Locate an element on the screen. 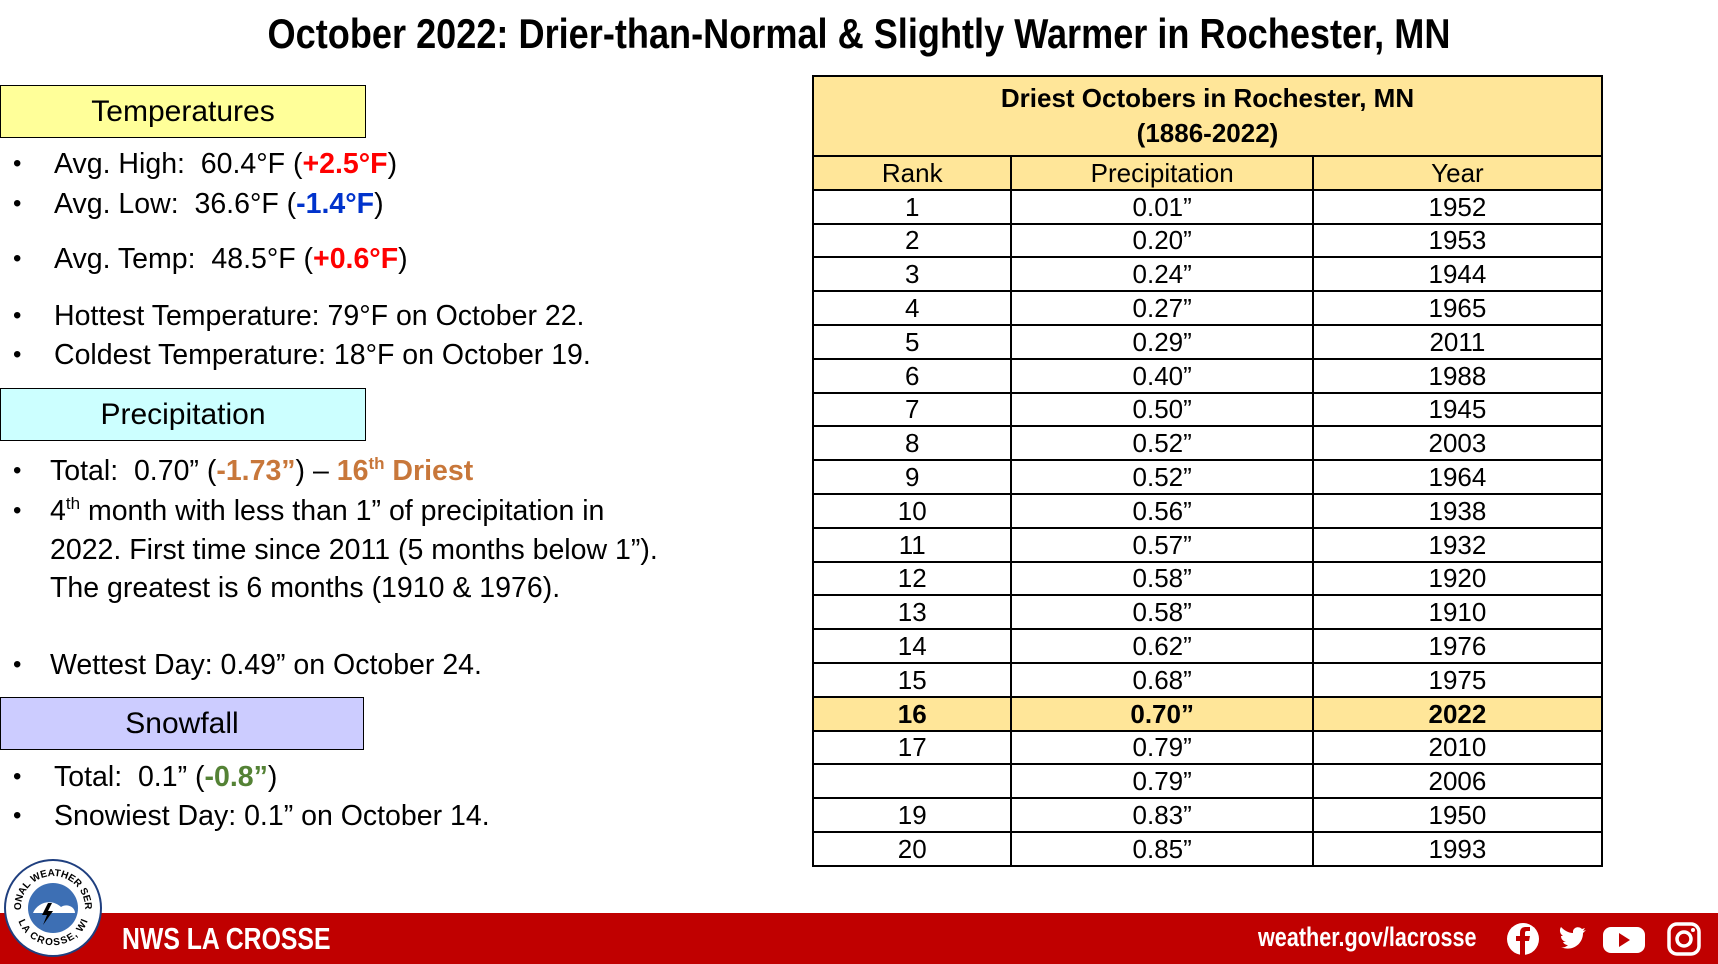 The image size is (1718, 964). table-row: 9 0.52” 1964 is located at coordinates (1207, 477).